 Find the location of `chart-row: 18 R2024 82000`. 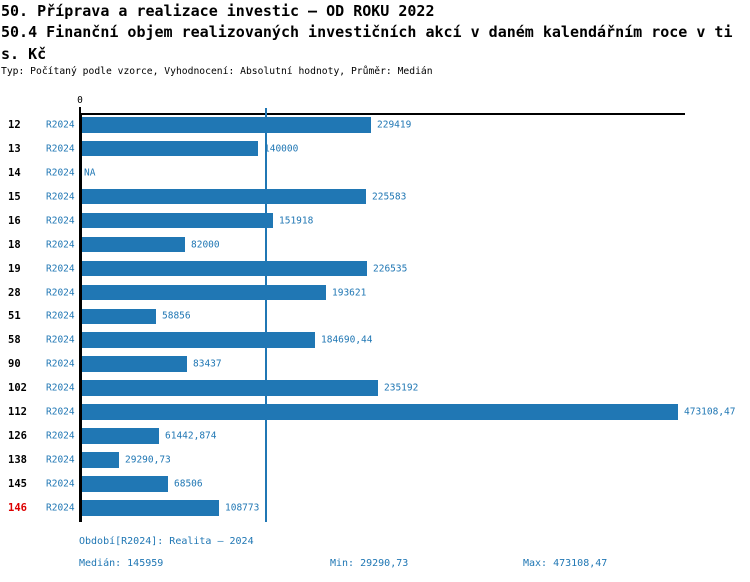

chart-row: 18 R2024 82000 is located at coordinates (375, 245).